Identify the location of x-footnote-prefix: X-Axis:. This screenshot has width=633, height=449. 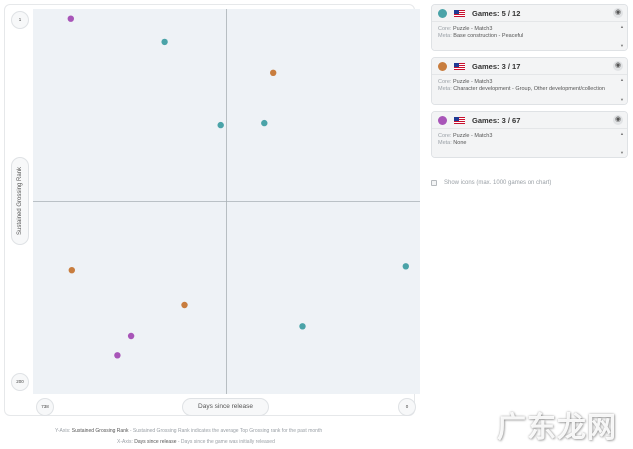
(125, 442).